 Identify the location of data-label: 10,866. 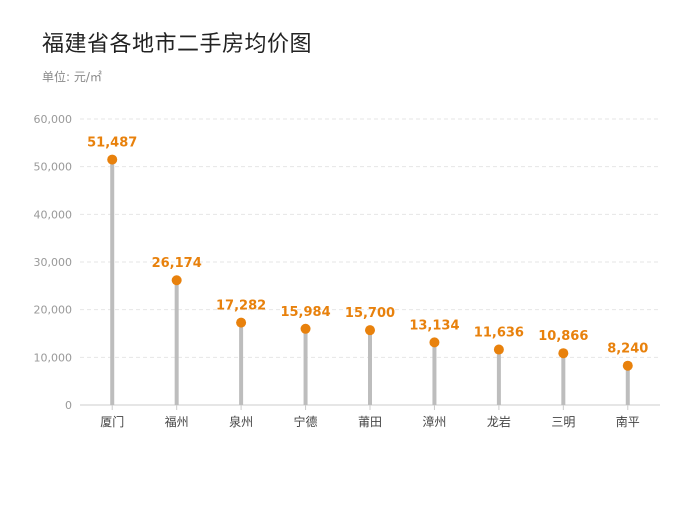
(563, 336).